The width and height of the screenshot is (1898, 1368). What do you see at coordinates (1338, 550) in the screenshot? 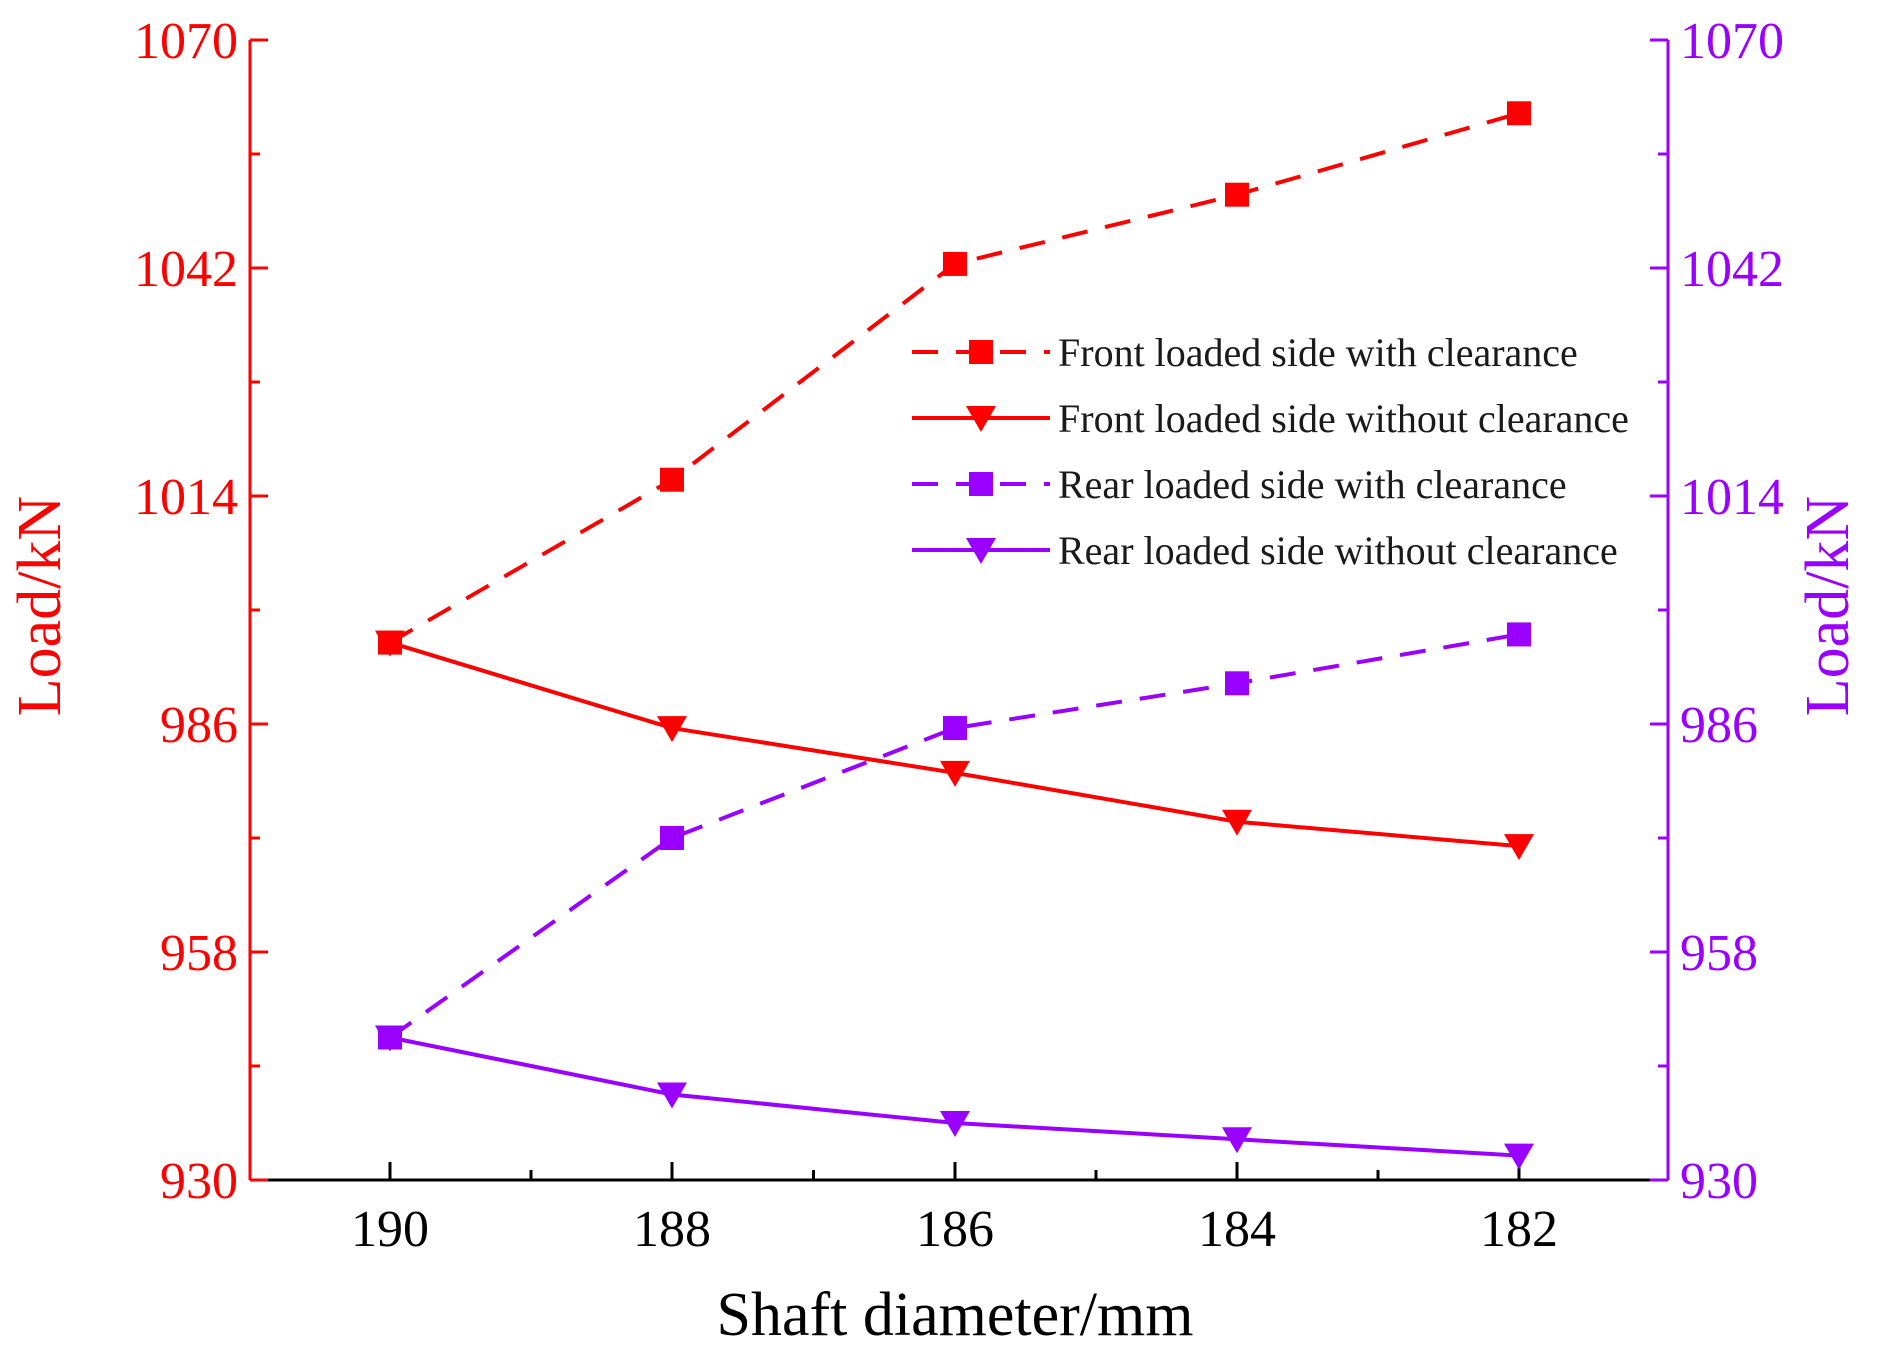
I see `legend-label: Rear loaded side without clearance` at bounding box center [1338, 550].